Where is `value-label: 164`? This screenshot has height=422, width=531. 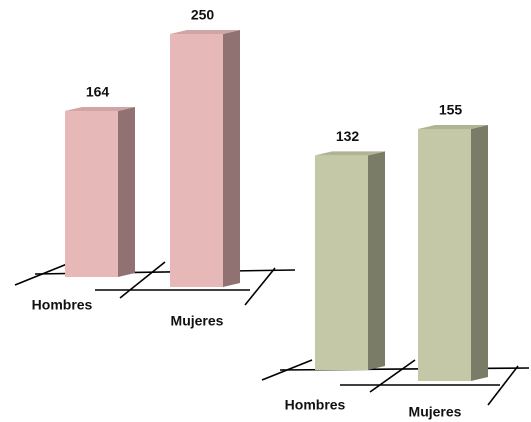
value-label: 164 is located at coordinates (98, 92).